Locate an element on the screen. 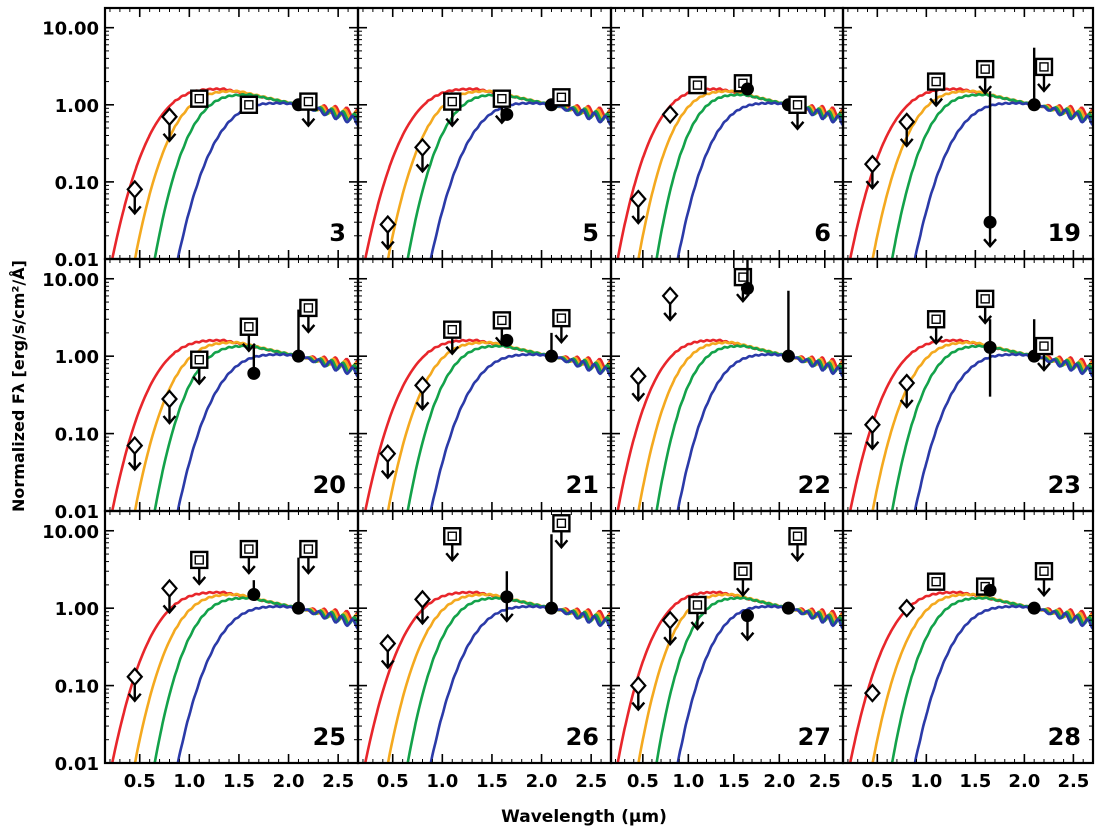  x-tick-label: 0.5 is located at coordinates (140, 781).